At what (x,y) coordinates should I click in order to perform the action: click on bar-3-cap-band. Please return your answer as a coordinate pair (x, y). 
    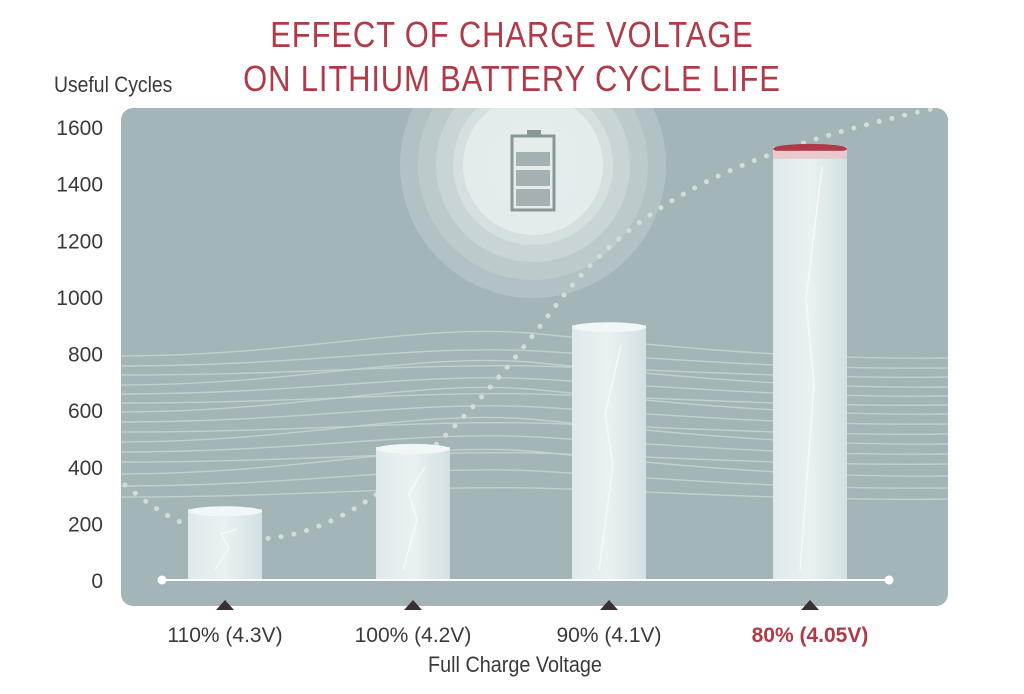
    Looking at the image, I should click on (810, 154).